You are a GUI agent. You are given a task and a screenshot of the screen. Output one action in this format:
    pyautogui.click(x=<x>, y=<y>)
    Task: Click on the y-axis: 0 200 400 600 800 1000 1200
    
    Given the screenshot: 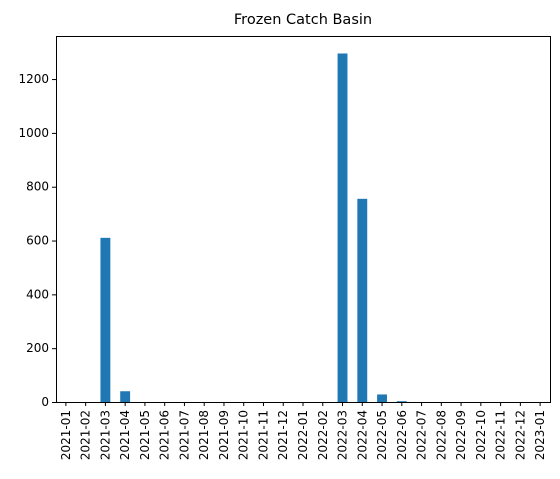 What is the action you would take?
    pyautogui.click(x=37, y=240)
    